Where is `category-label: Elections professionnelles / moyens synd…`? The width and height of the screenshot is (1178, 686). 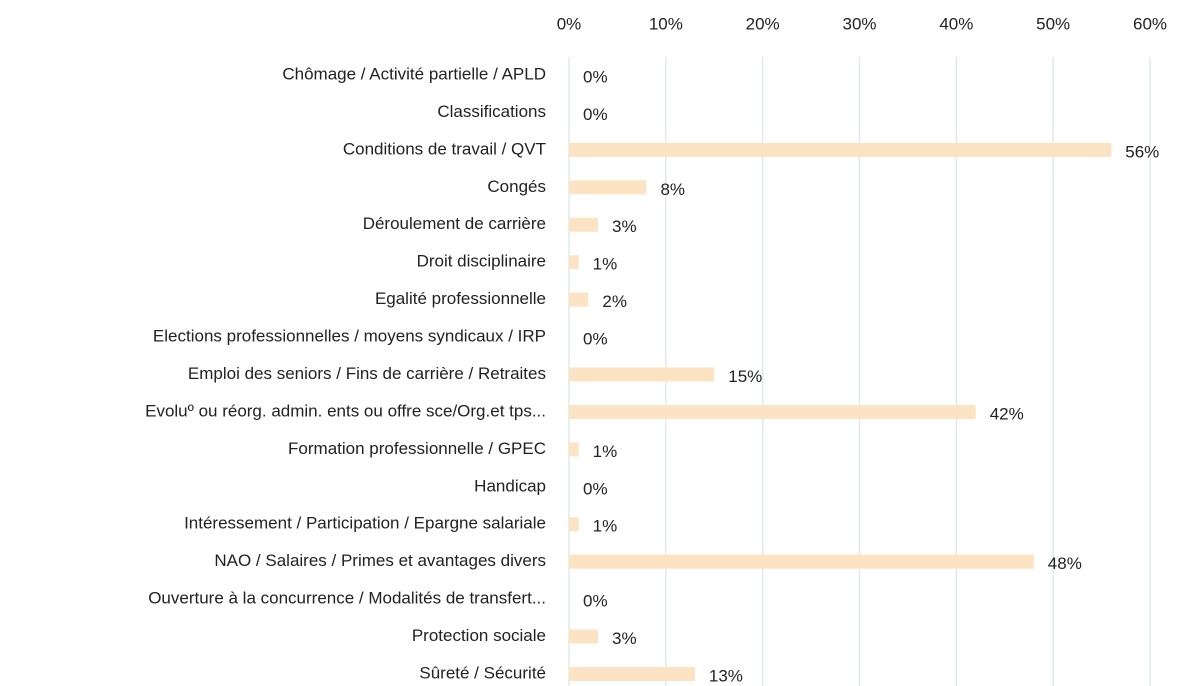
category-label: Elections professionnelles / moyens synd… is located at coordinates (349, 336).